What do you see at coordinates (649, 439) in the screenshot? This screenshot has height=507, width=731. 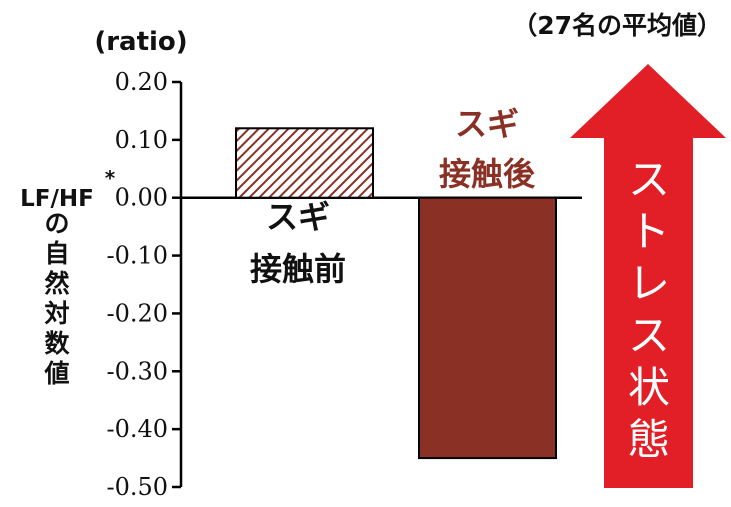 I see `stress-arrow-char: 態` at bounding box center [649, 439].